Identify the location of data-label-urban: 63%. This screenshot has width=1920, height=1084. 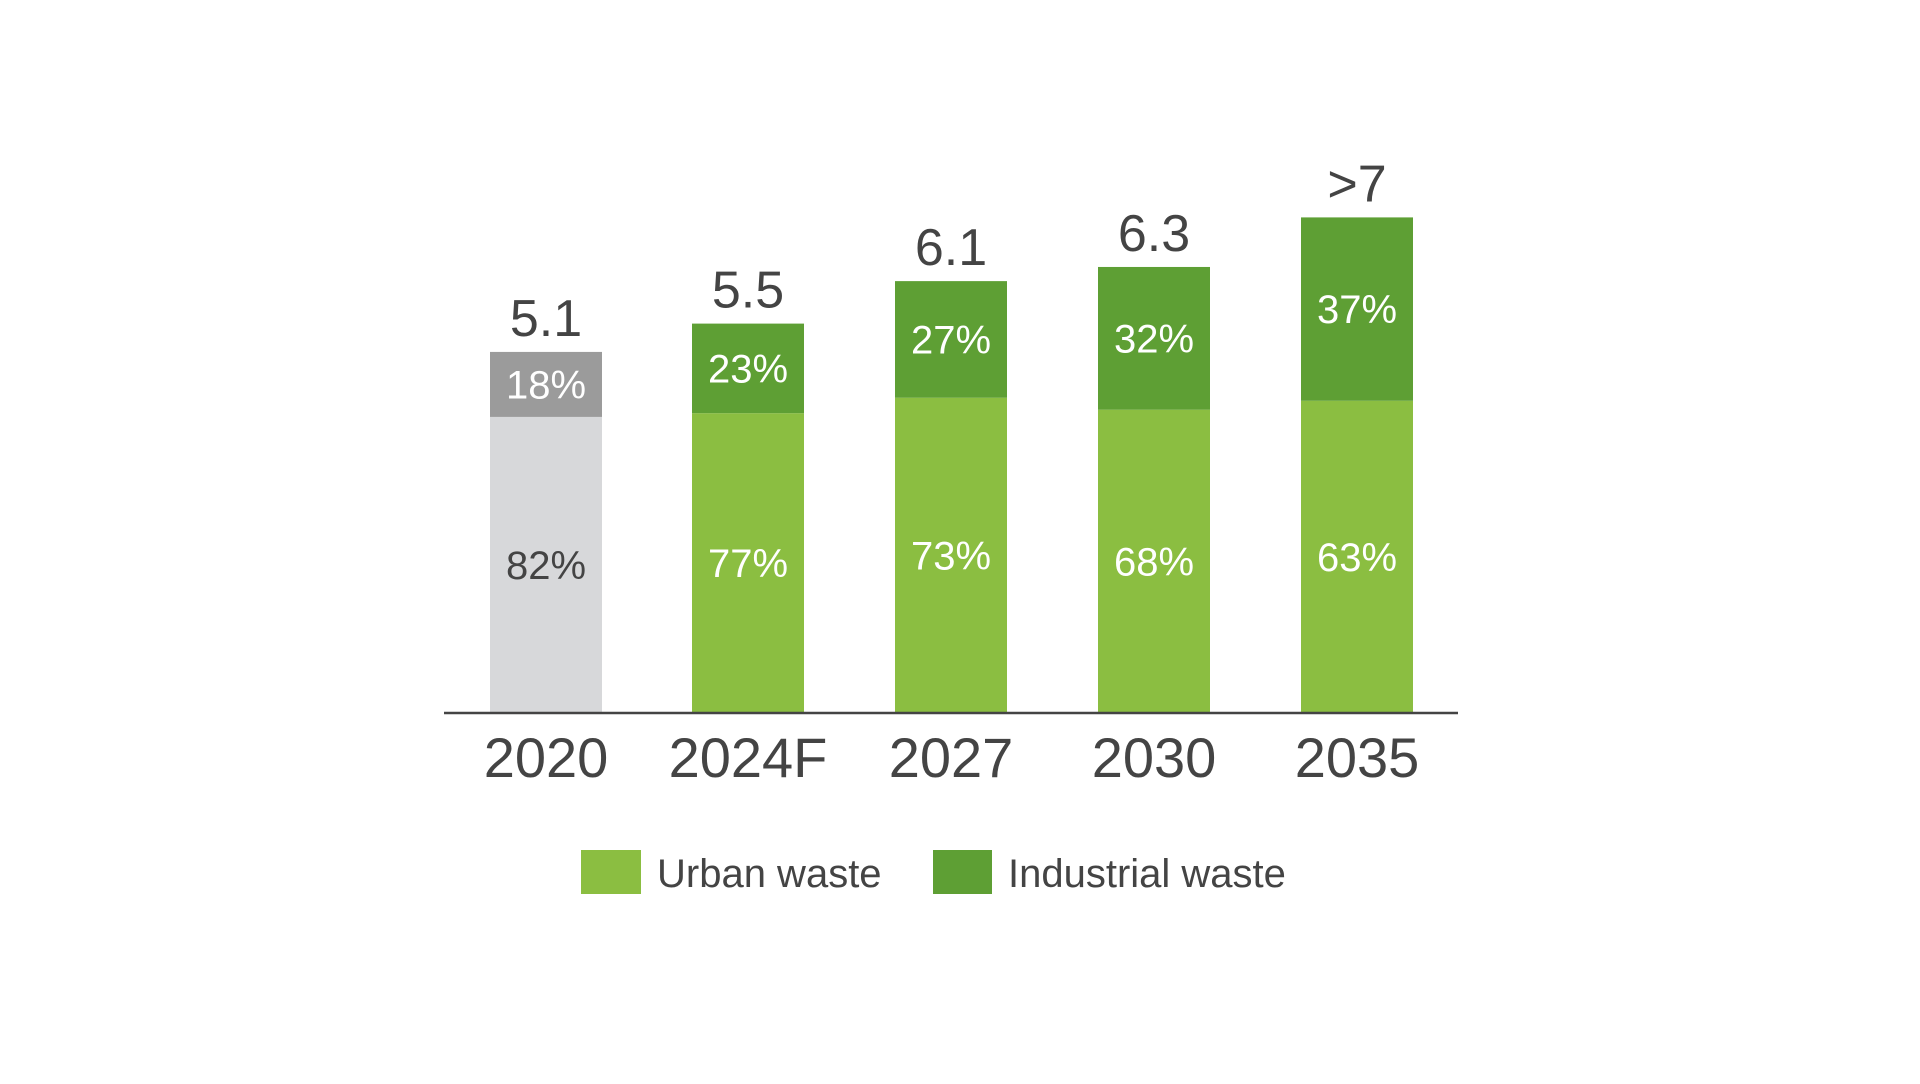
(1357, 558).